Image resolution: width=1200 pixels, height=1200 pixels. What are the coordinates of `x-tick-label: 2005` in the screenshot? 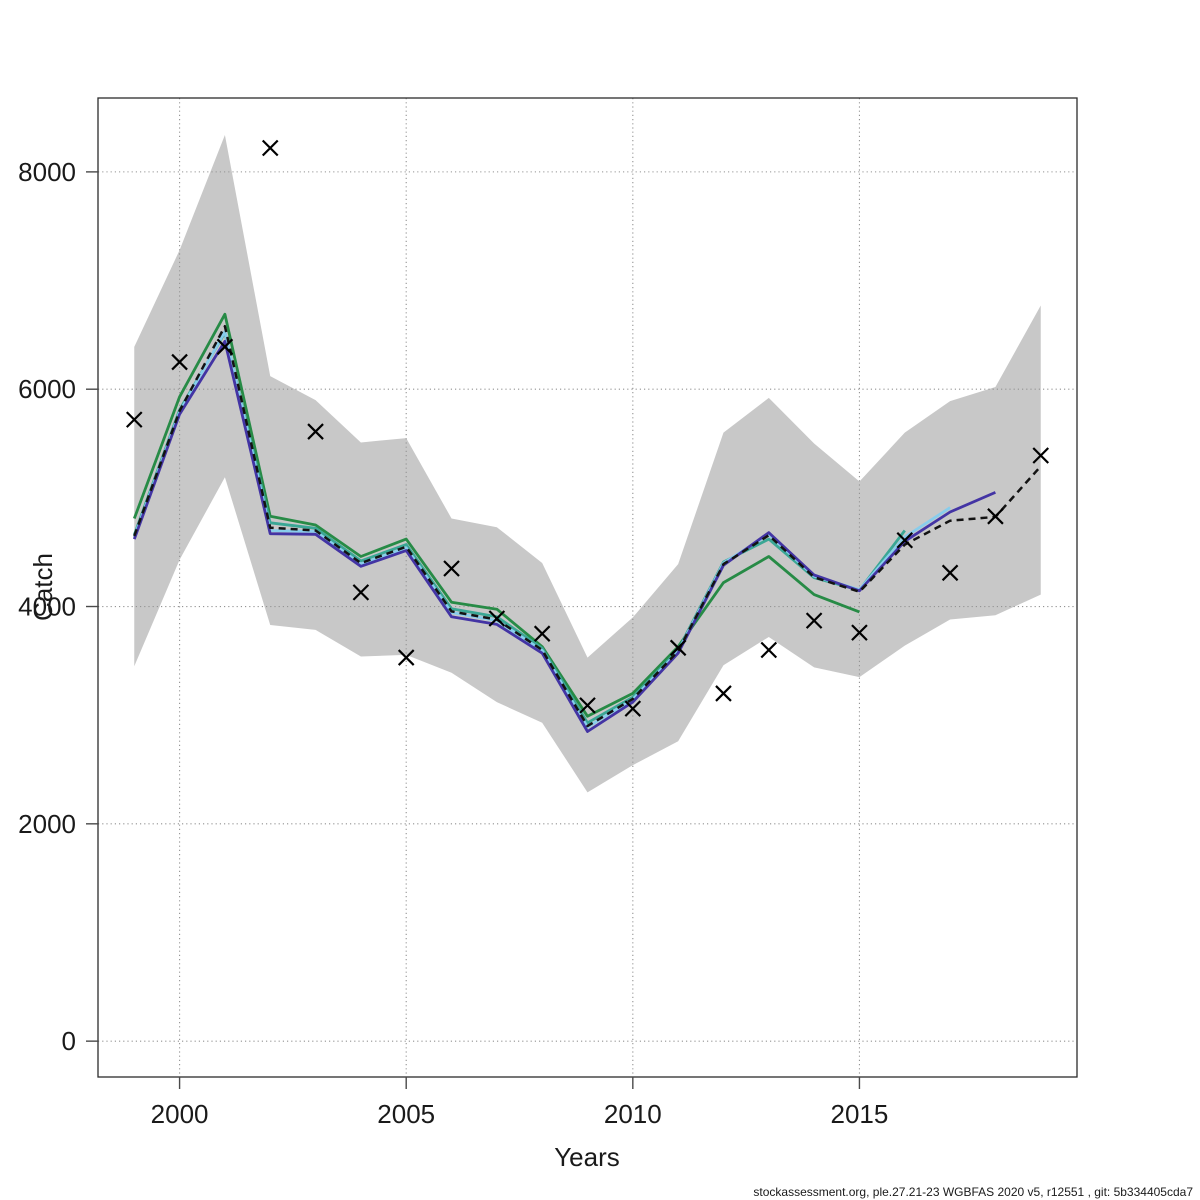 It's located at (406, 1114).